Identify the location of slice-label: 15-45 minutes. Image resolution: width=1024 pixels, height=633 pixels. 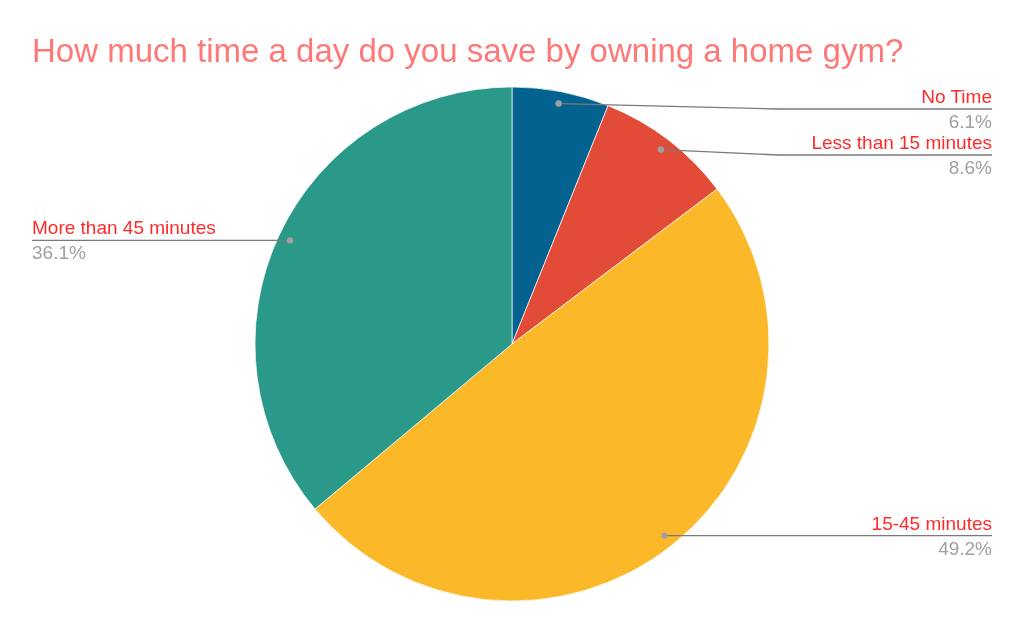
(931, 523).